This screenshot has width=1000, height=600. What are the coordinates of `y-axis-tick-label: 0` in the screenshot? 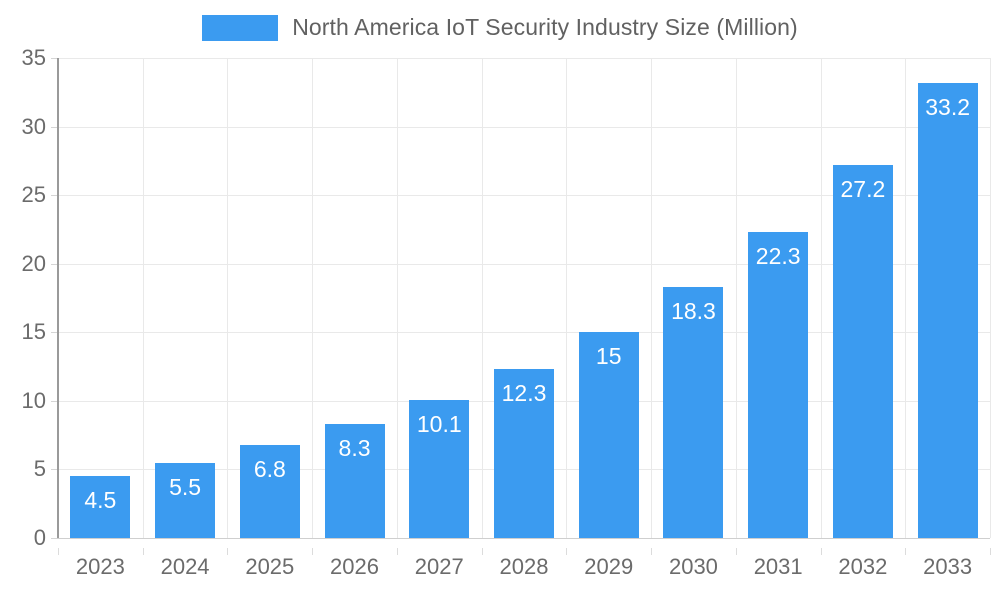 It's located at (39, 537).